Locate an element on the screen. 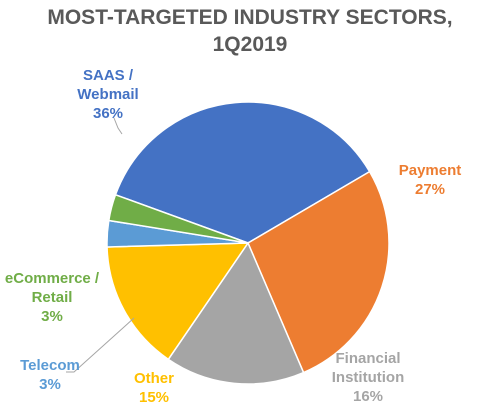 The image size is (500, 412). slice-name-telecom: Telecom is located at coordinates (50, 365).